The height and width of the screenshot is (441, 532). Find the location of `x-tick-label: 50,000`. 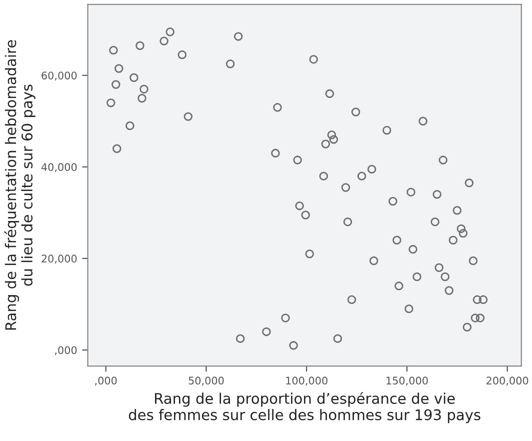

x-tick-label: 50,000 is located at coordinates (206, 381).